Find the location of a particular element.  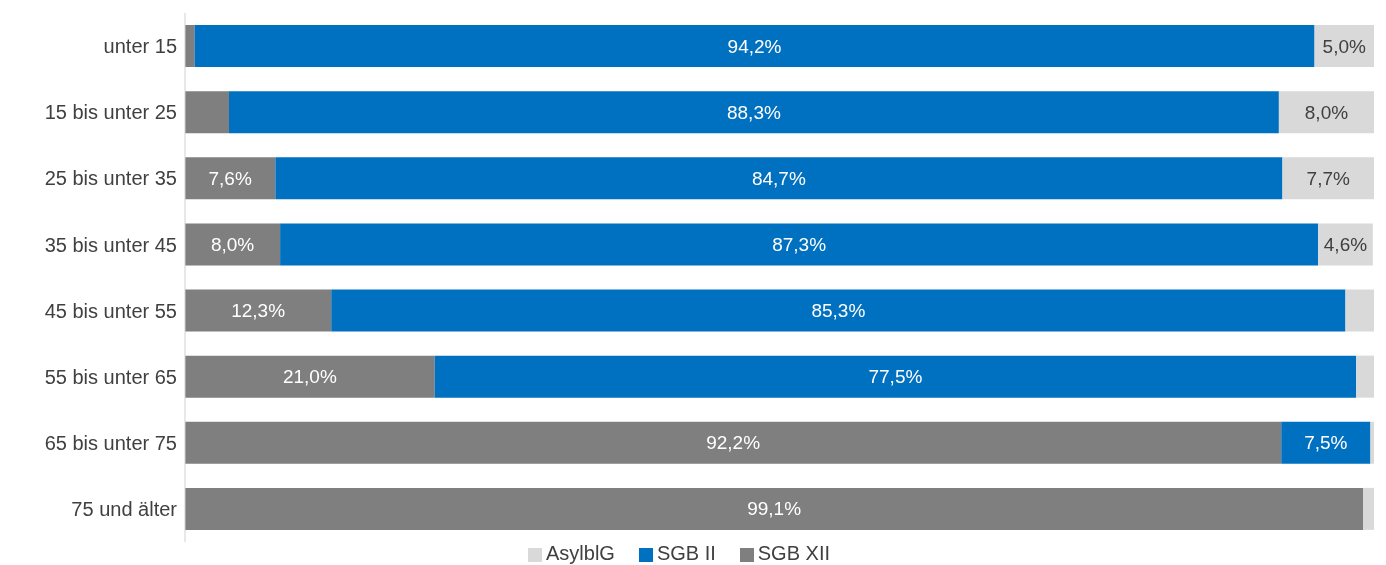

data-label: 85,3% is located at coordinates (838, 310).